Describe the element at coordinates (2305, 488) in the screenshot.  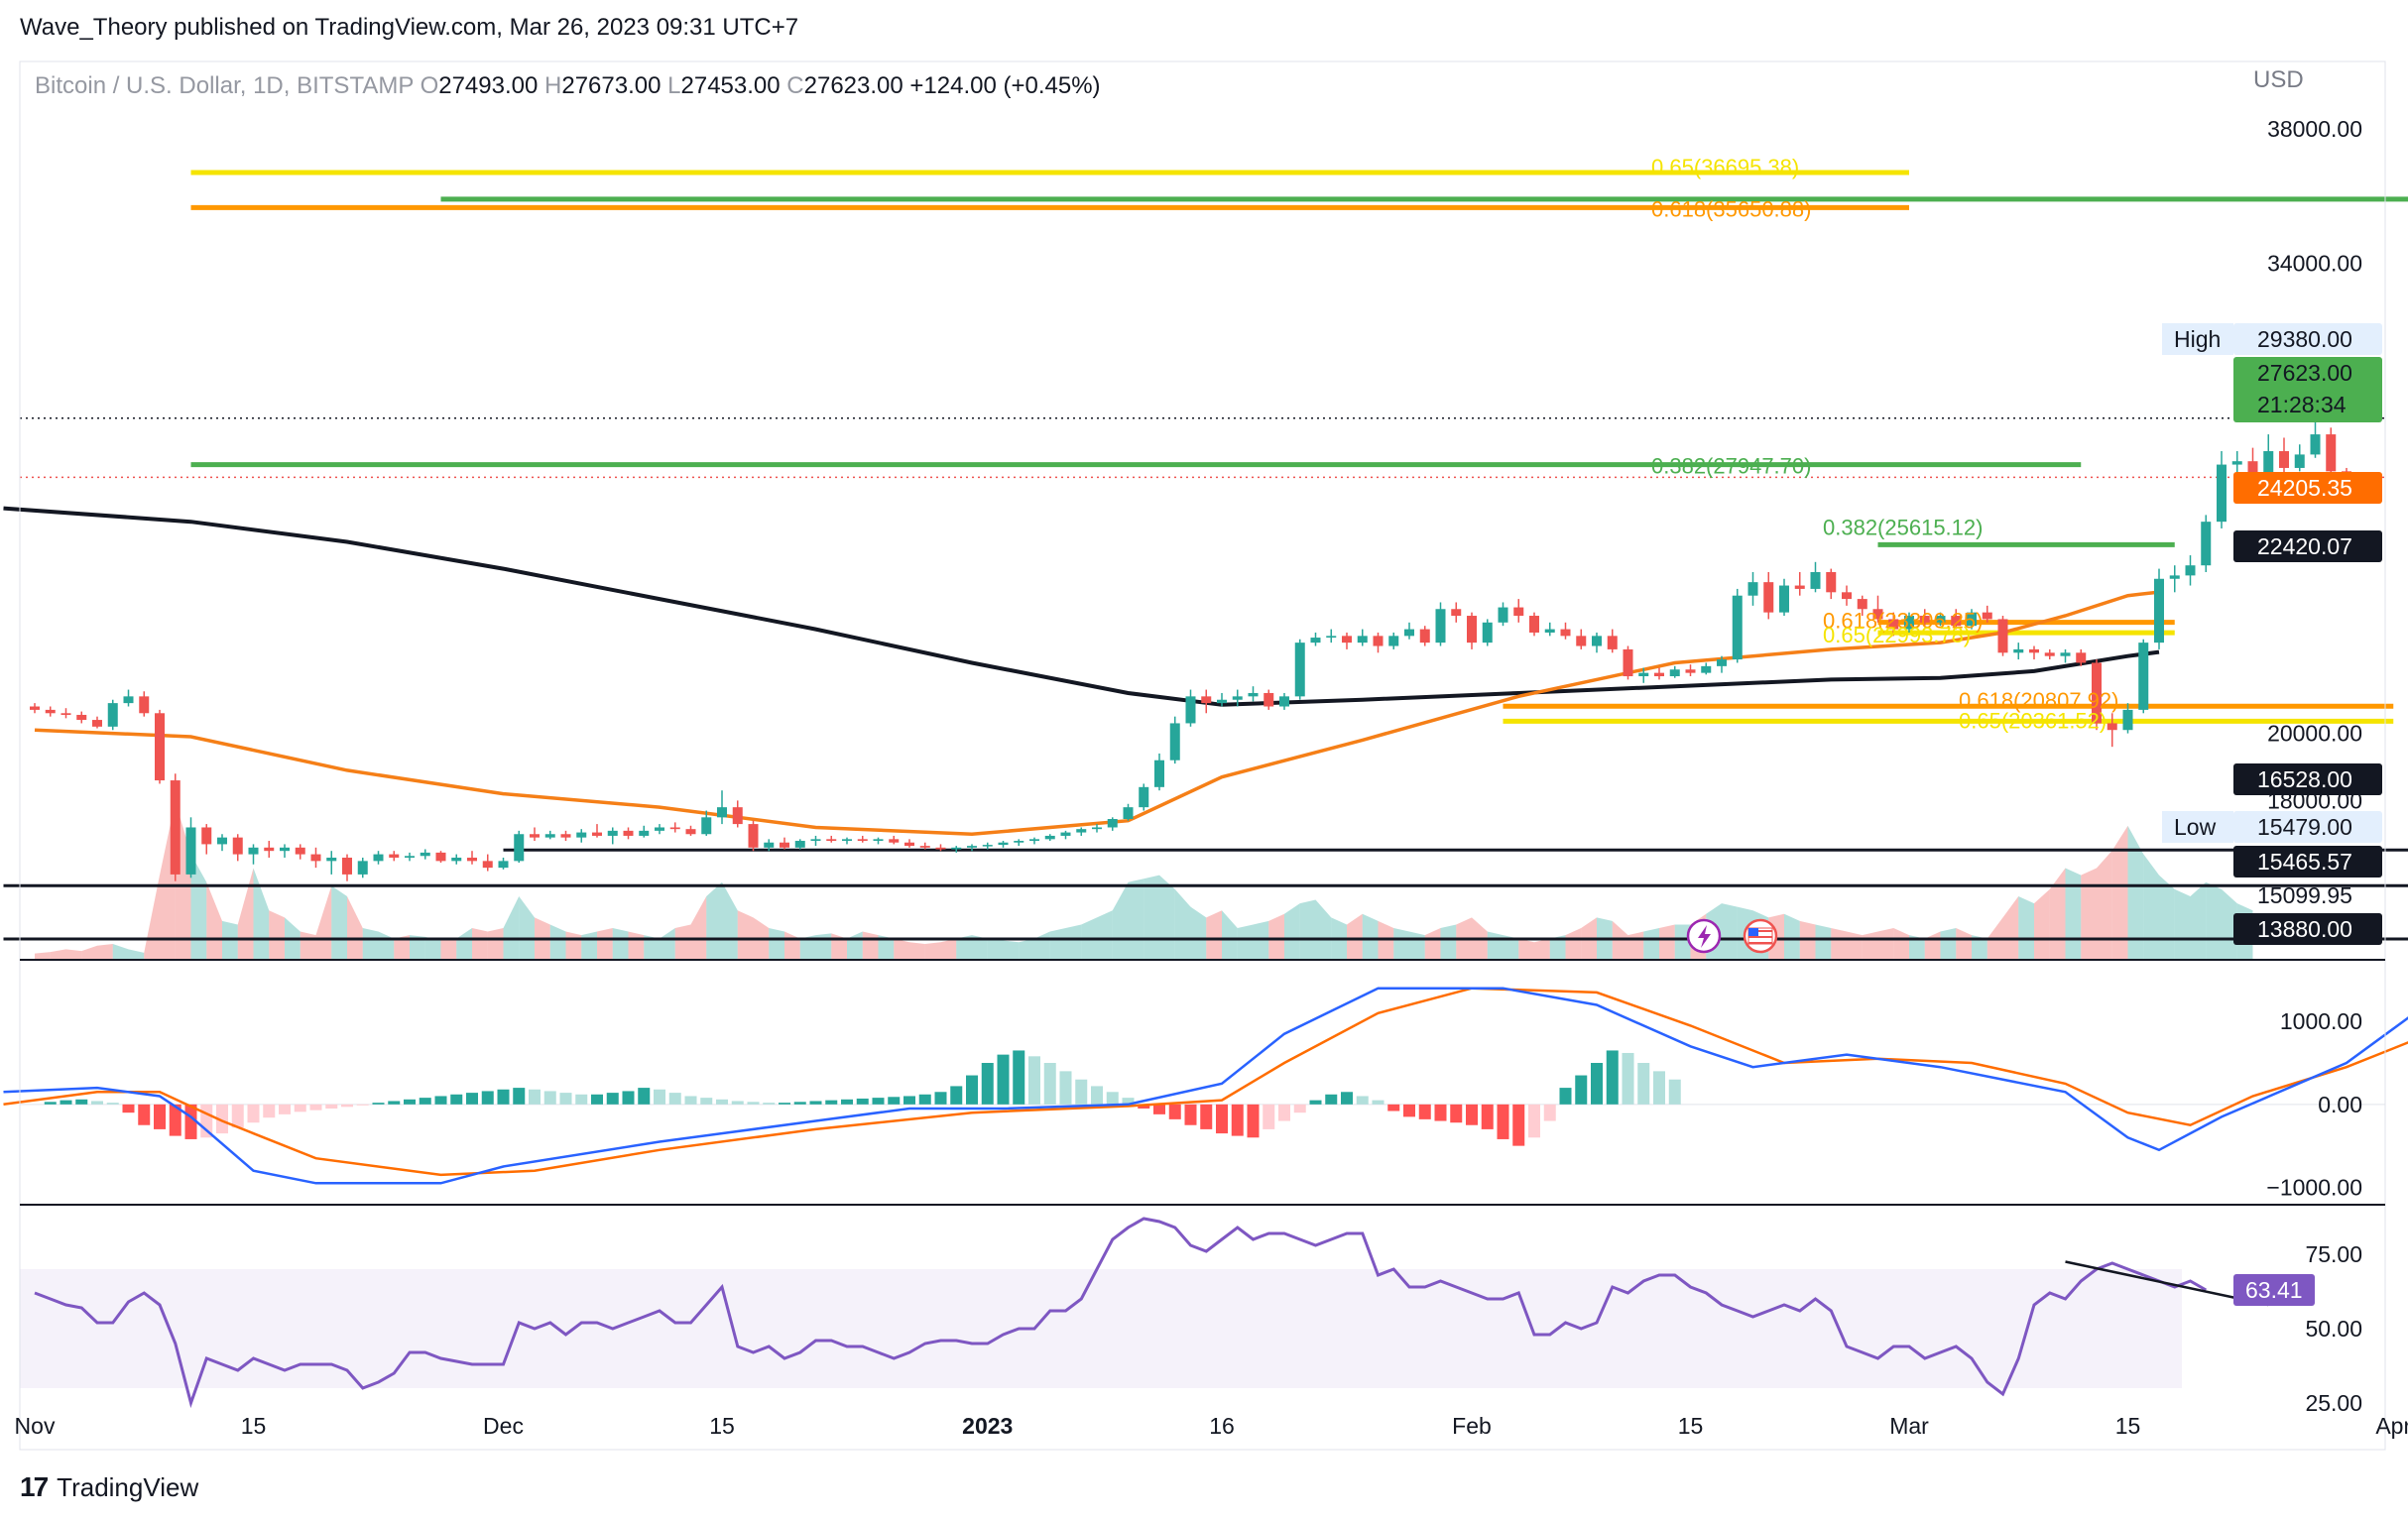
I see `price-badge-value: 24205.35` at that location.